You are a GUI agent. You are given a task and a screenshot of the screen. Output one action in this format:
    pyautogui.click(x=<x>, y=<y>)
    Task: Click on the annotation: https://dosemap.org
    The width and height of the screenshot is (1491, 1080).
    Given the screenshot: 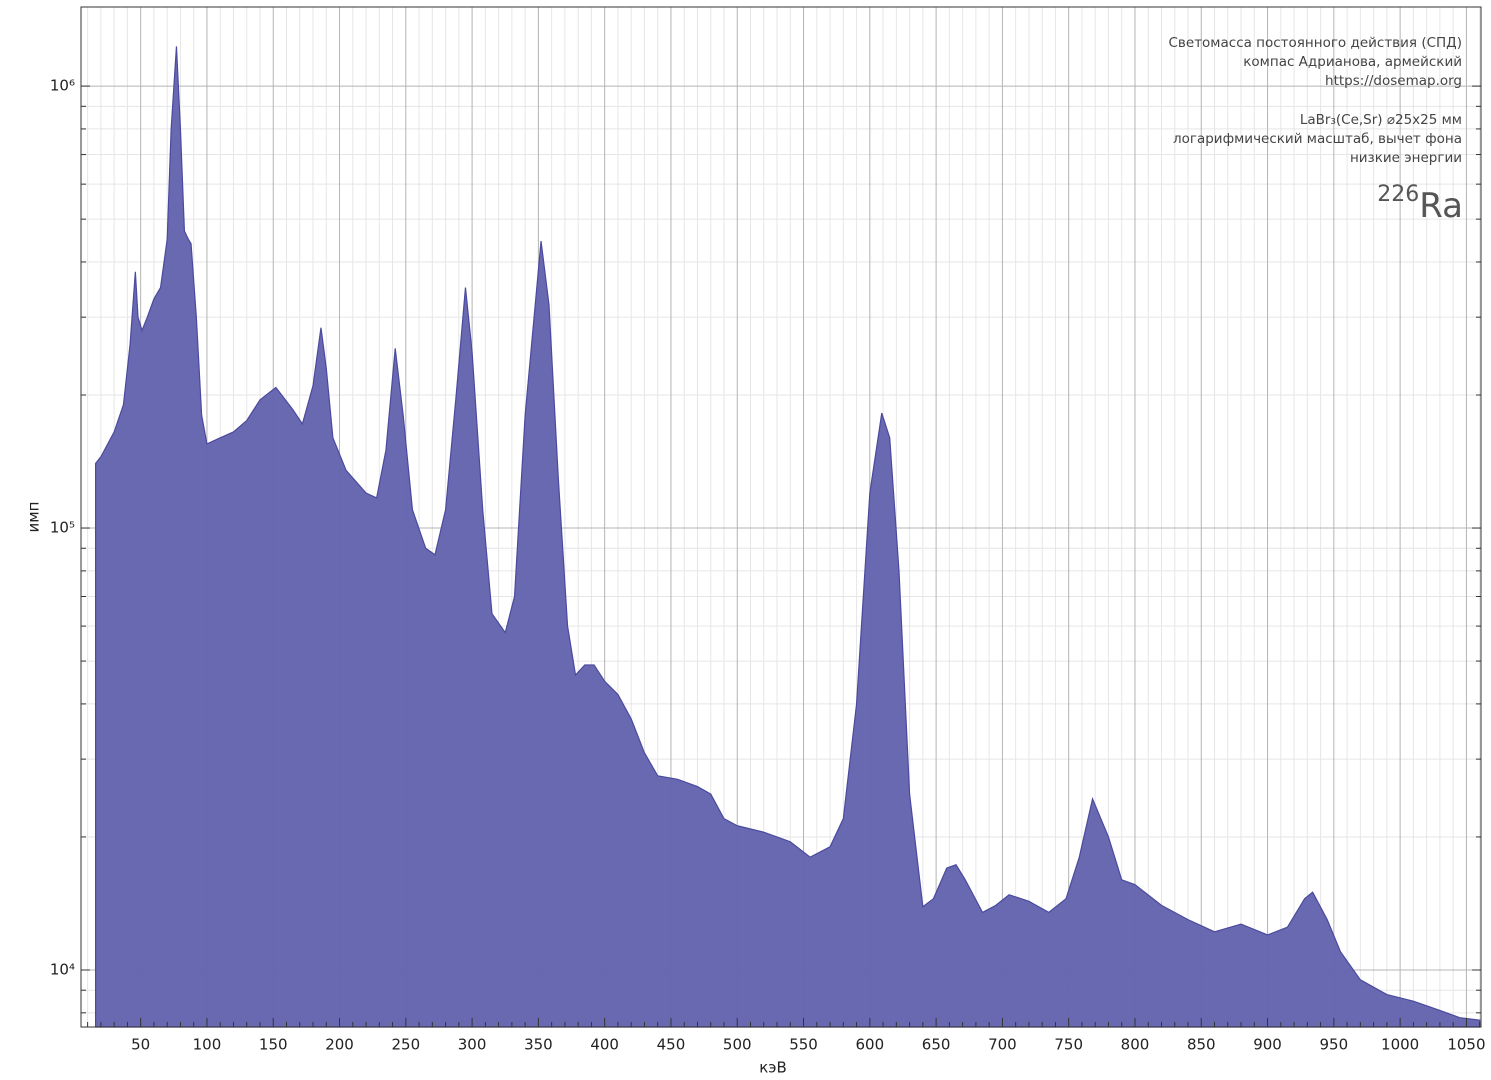 What is the action you would take?
    pyautogui.click(x=1393, y=81)
    